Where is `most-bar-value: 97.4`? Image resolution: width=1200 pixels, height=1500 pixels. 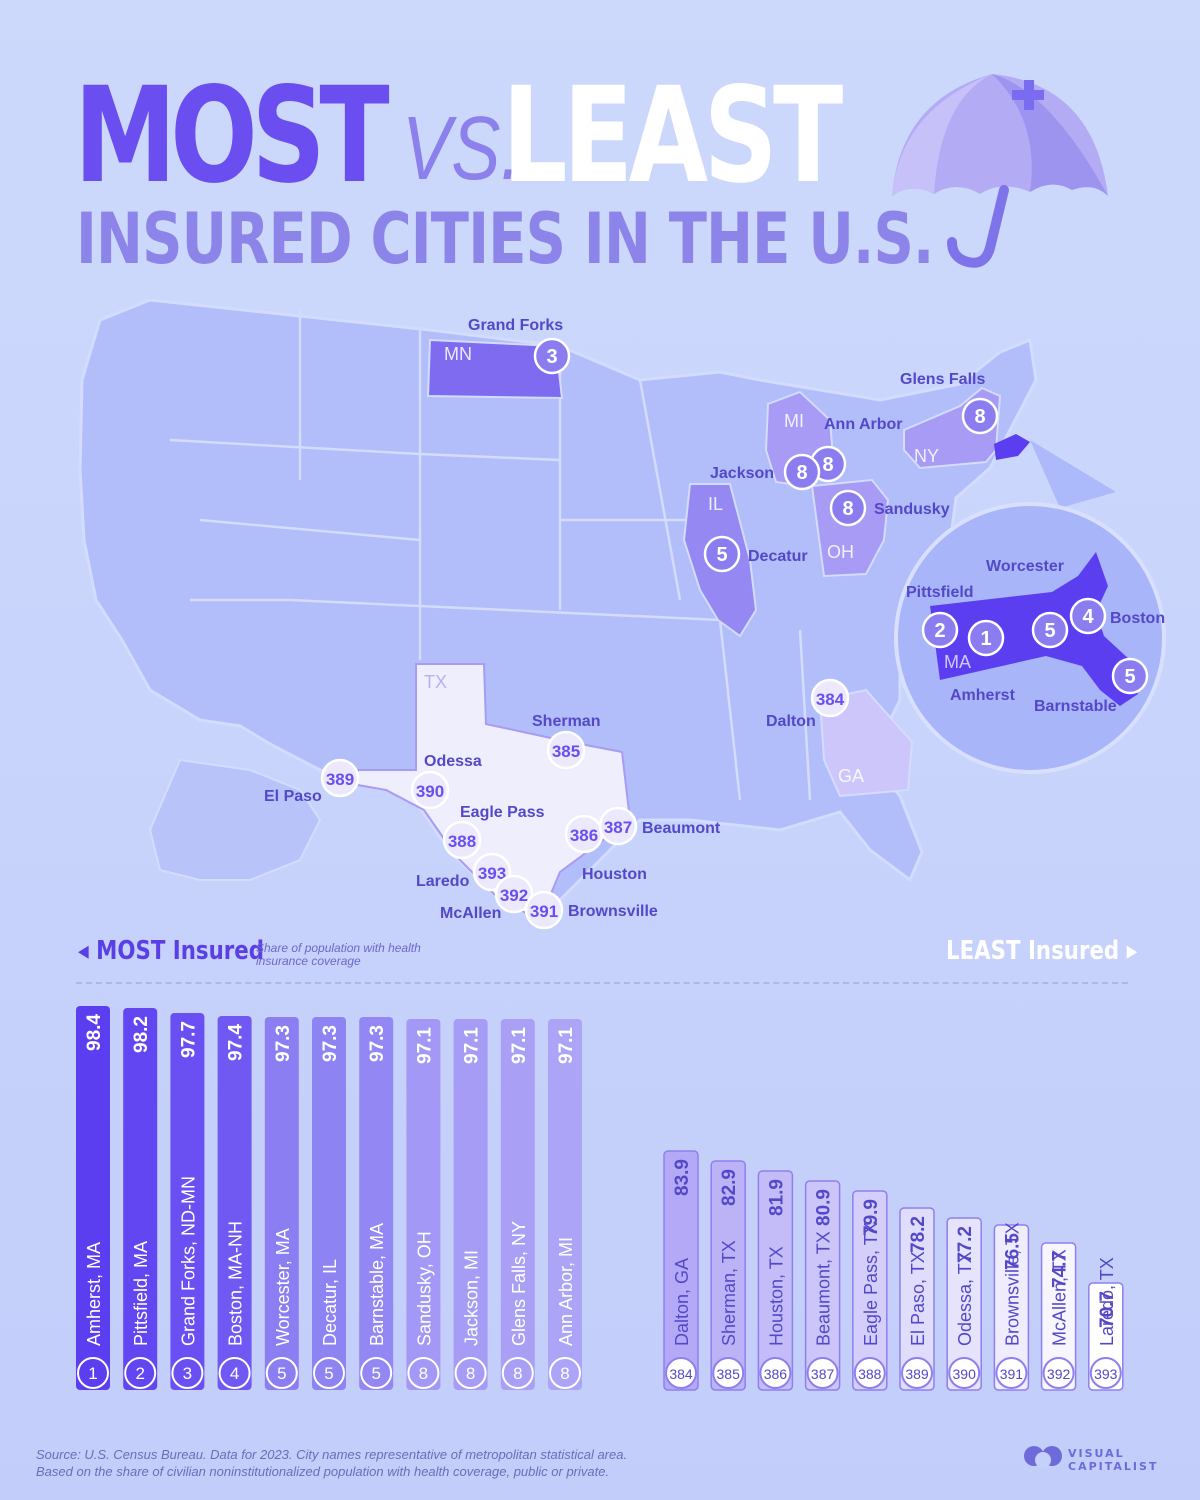 most-bar-value: 97.4 is located at coordinates (236, 1042).